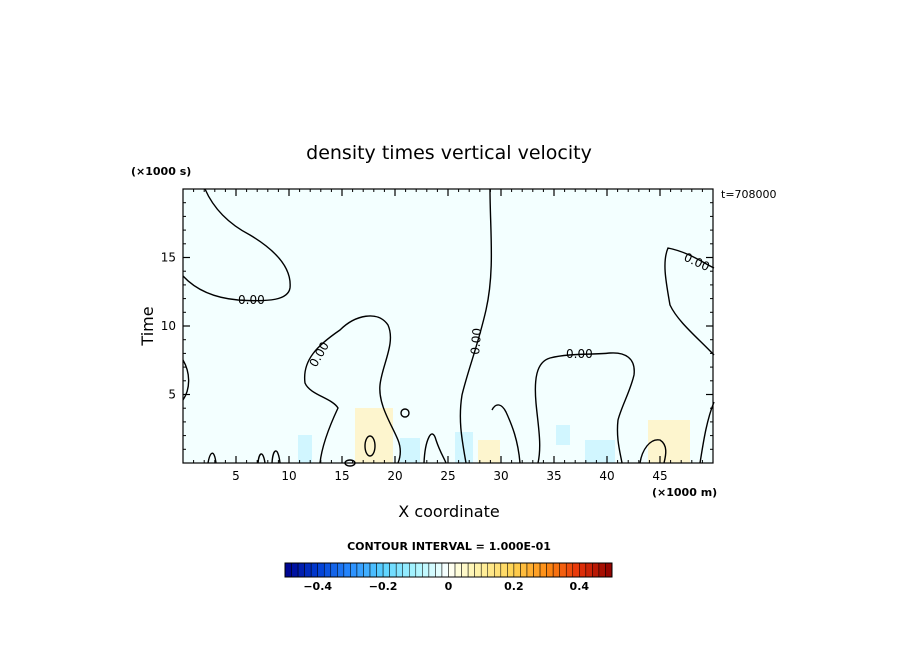  I want to click on x-tick-label: 20, so click(394, 476).